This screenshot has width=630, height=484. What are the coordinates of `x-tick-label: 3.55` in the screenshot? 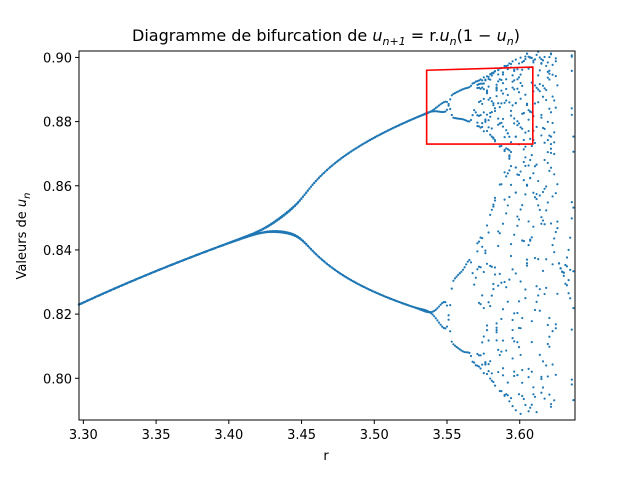 It's located at (447, 435).